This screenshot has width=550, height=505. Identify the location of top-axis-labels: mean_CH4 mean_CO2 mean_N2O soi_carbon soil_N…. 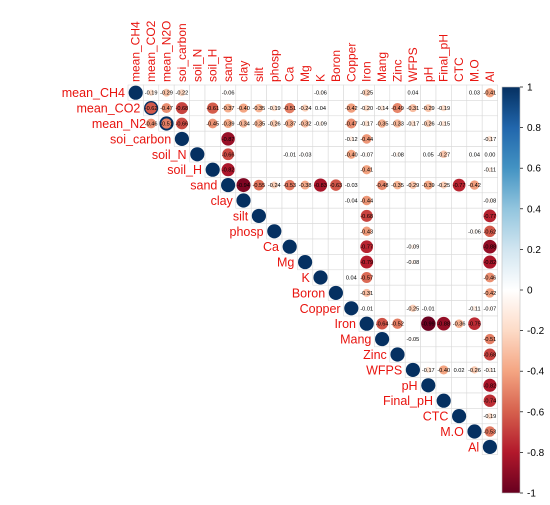
(313, 51).